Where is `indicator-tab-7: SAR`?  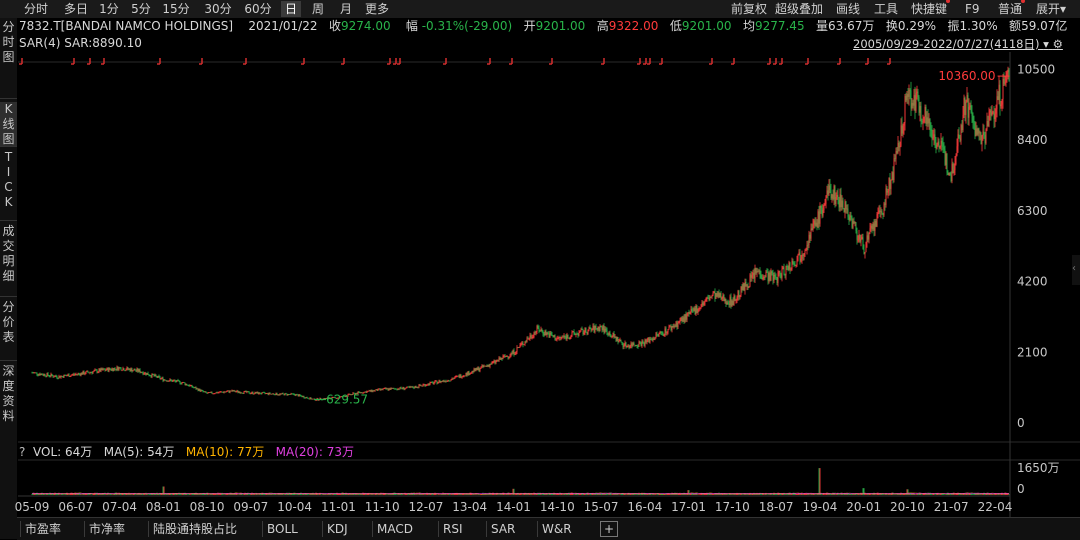 indicator-tab-7: SAR is located at coordinates (503, 529).